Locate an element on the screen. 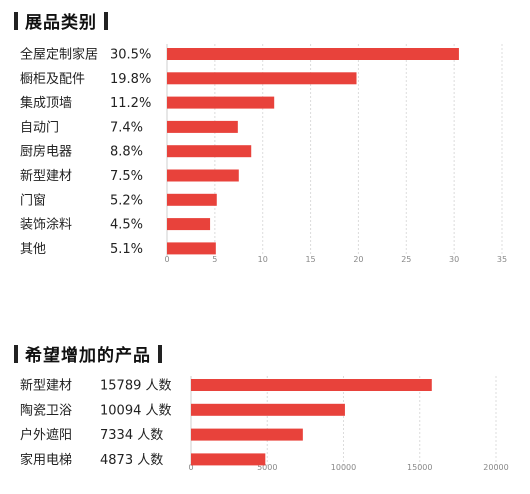 This screenshot has width=530, height=494. chart-2-tick-label: 20000 is located at coordinates (495, 467).